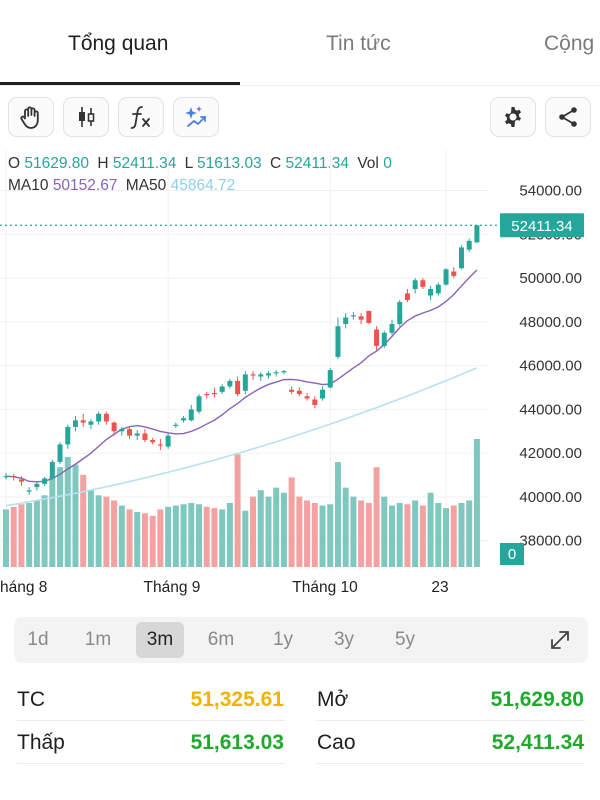  Describe the element at coordinates (358, 43) in the screenshot. I see `tab-news: Tin tức` at that location.